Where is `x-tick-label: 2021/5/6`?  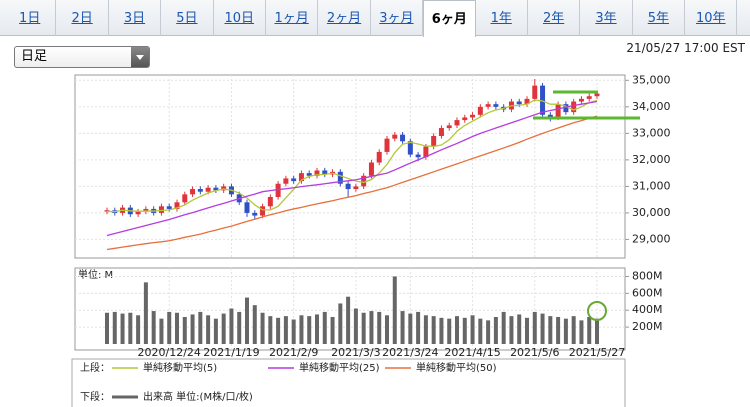
x-tick-label: 2021/5/6 is located at coordinates (534, 352).